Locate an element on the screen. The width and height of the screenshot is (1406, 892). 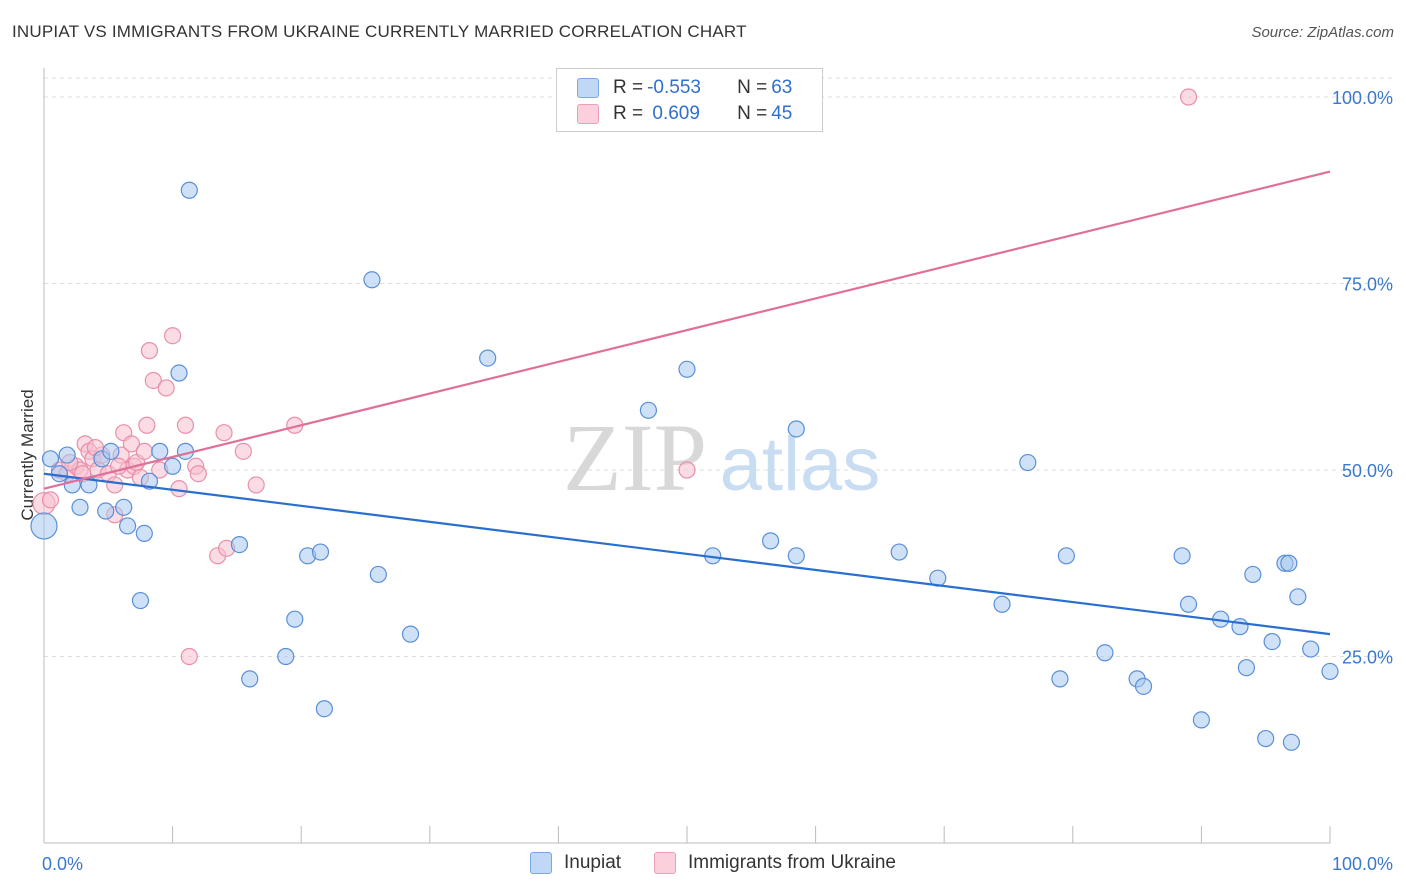
legend-r-value: 0.609 is located at coordinates (673, 113).